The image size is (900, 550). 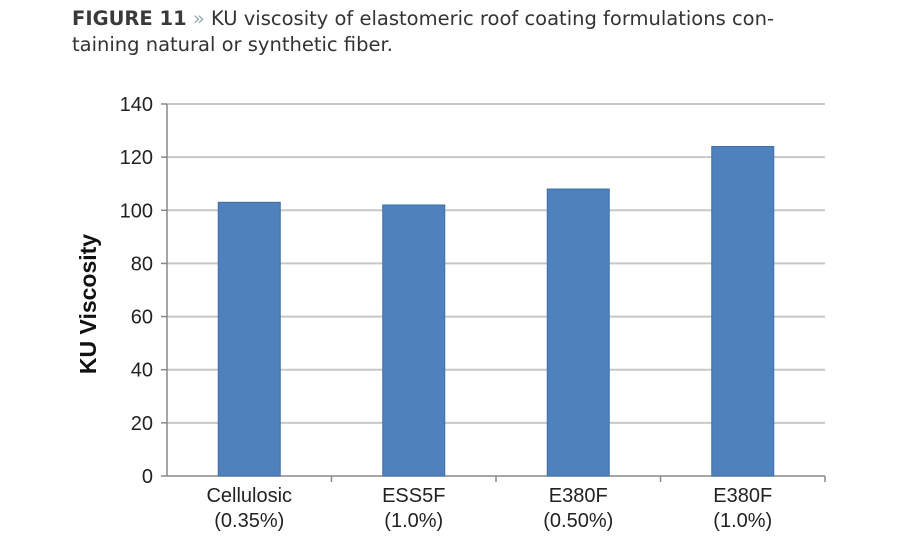 What do you see at coordinates (136, 105) in the screenshot?
I see `y-tick-label: 140` at bounding box center [136, 105].